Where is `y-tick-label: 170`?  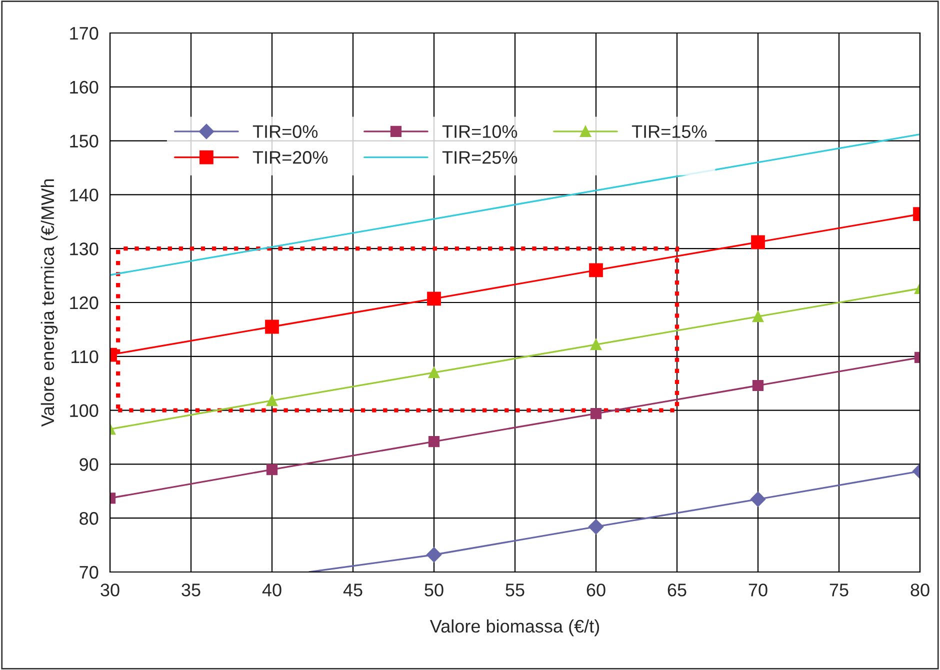 y-tick-label: 170 is located at coordinates (84, 33).